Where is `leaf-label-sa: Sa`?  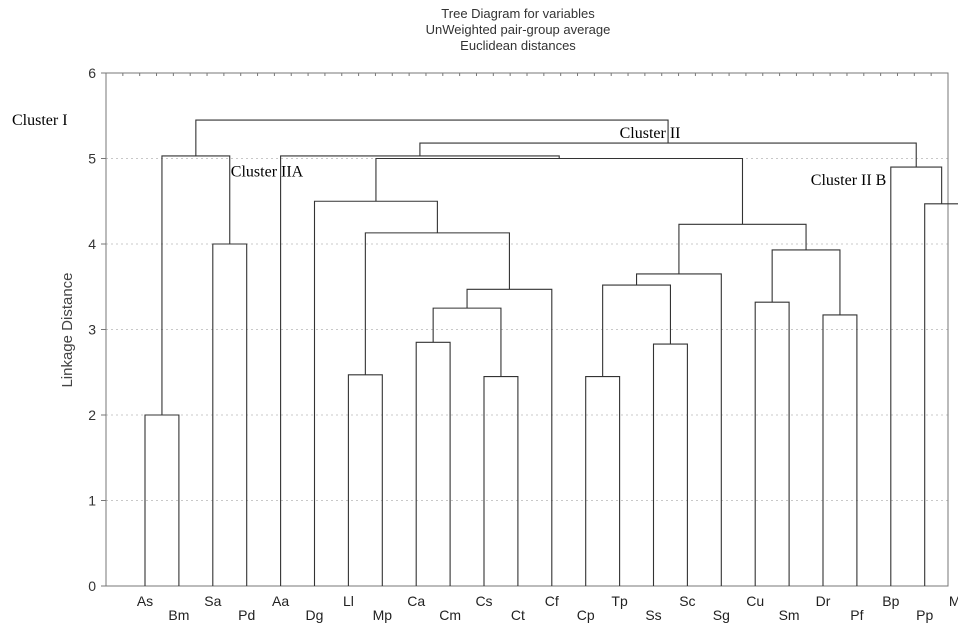 leaf-label-sa: Sa is located at coordinates (212, 601).